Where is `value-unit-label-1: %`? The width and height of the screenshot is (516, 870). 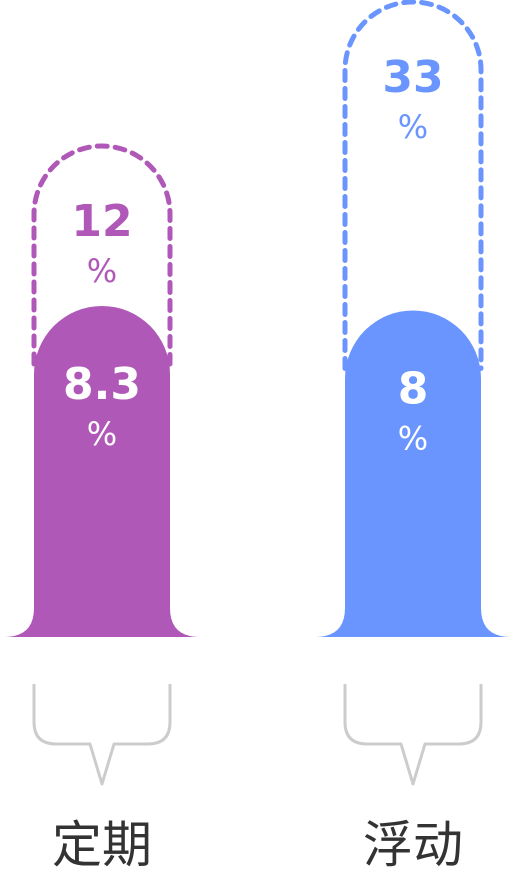
value-unit-label-1: % is located at coordinates (413, 439).